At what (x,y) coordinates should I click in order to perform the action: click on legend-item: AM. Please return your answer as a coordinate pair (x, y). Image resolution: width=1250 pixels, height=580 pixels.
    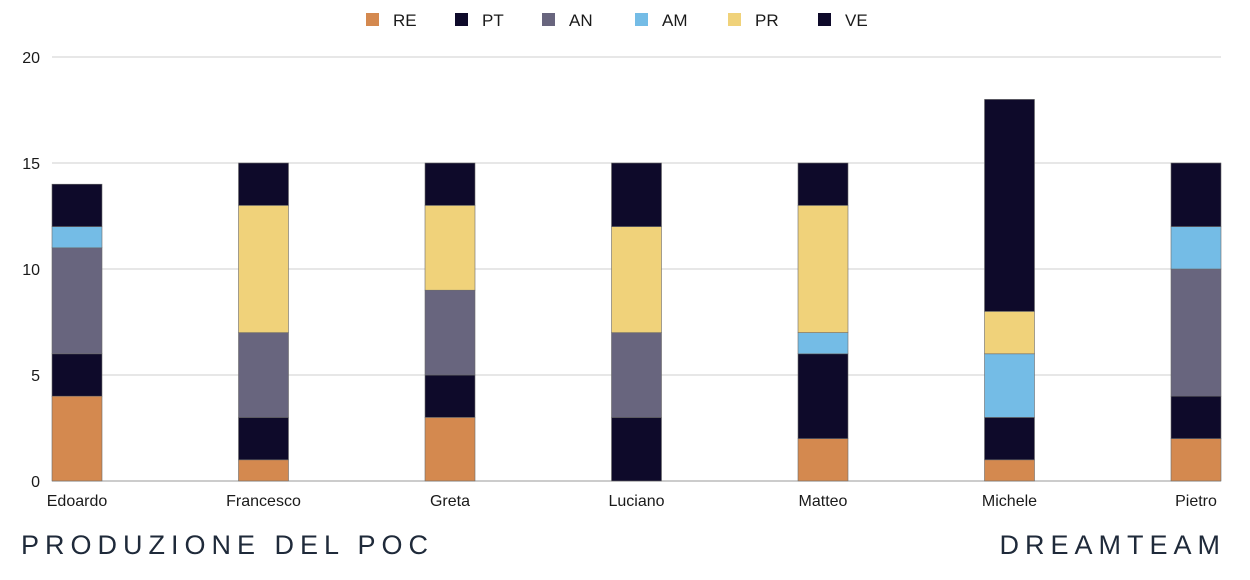
    Looking at the image, I should click on (661, 20).